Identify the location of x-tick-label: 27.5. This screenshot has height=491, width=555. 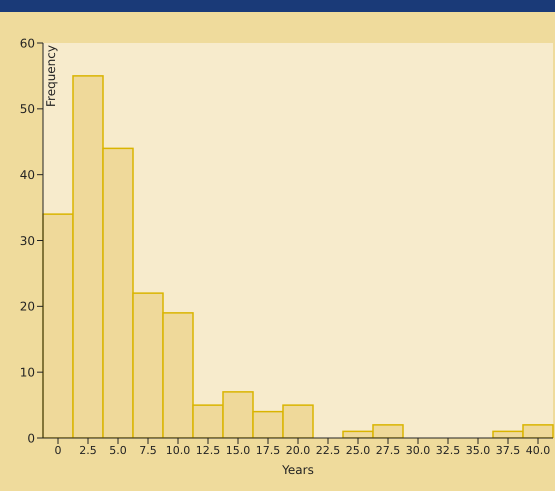
(388, 450).